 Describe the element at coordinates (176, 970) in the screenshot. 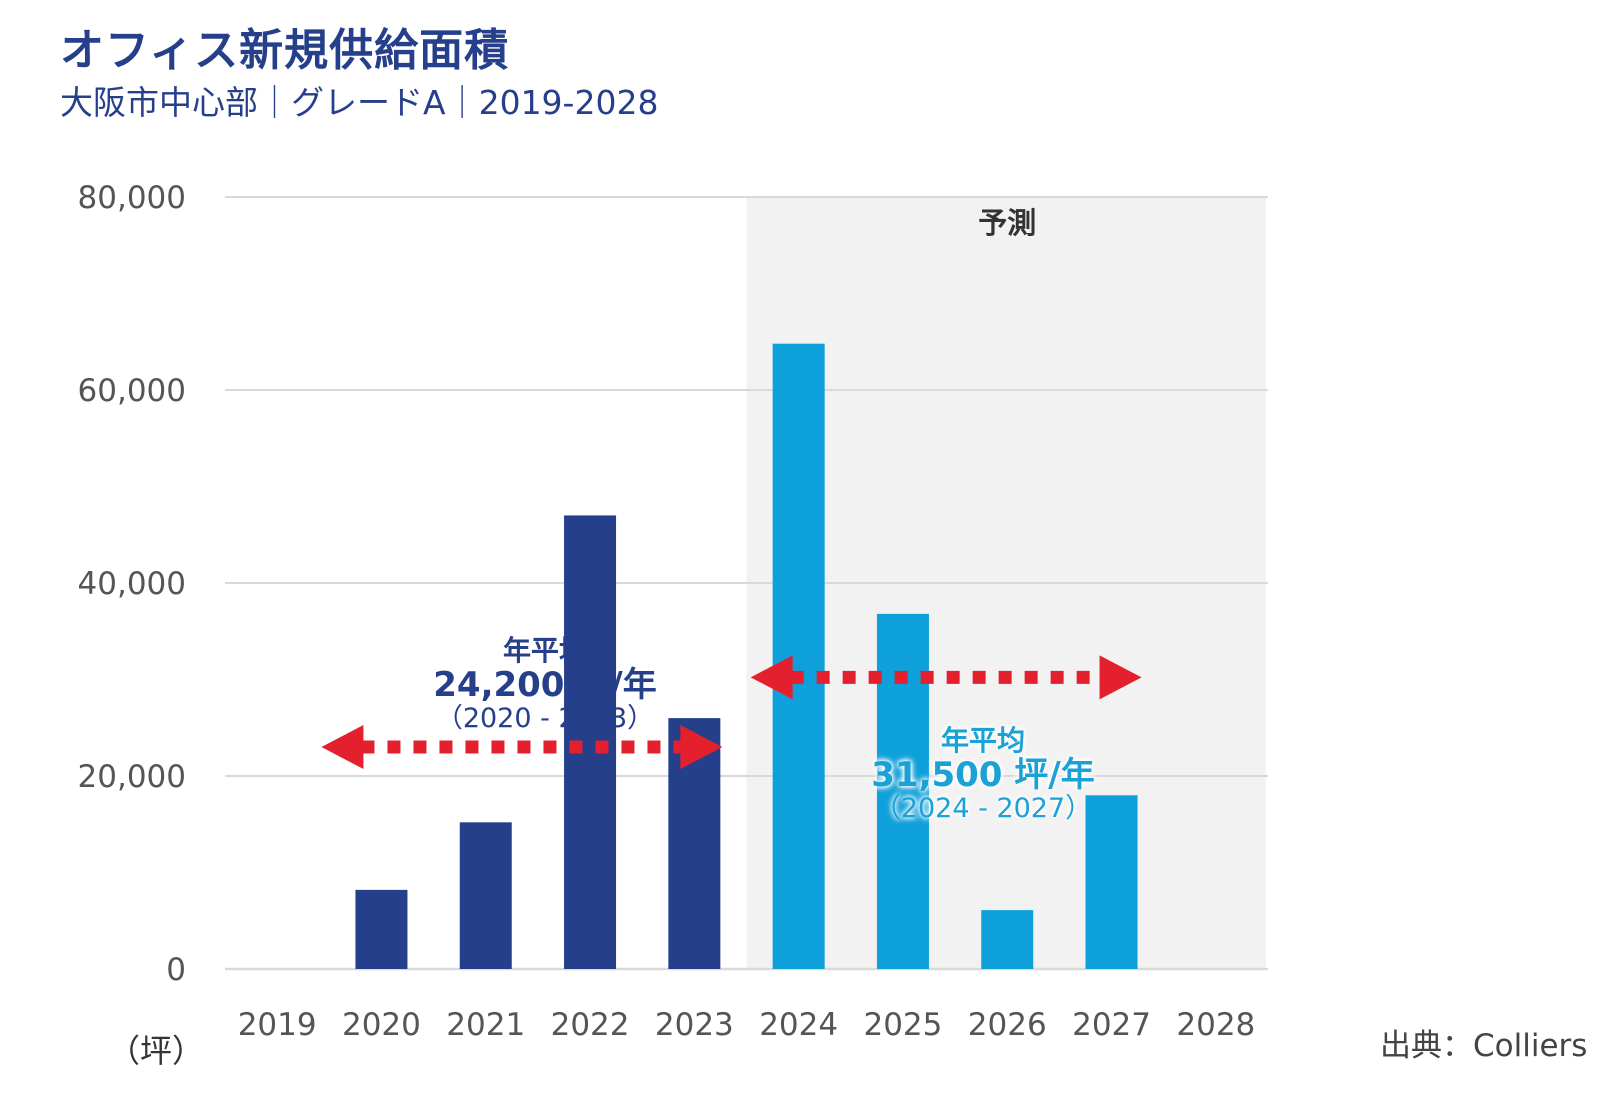

I see `y-tick-label: 0` at that location.